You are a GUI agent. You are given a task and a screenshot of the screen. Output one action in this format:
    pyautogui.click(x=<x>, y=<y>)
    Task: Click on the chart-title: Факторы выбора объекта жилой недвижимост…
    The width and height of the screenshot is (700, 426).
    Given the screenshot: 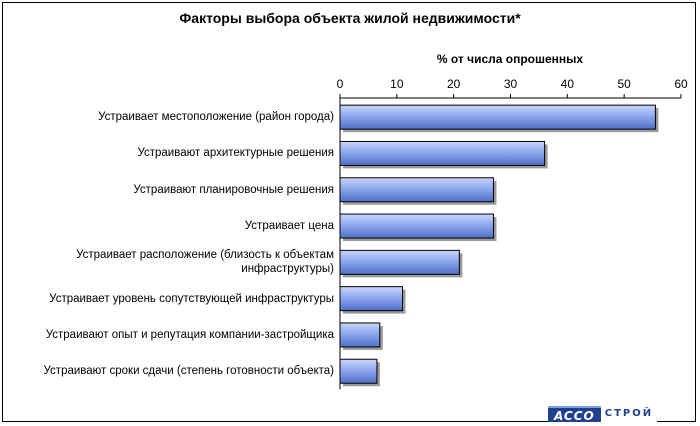 What is the action you would take?
    pyautogui.click(x=350, y=18)
    